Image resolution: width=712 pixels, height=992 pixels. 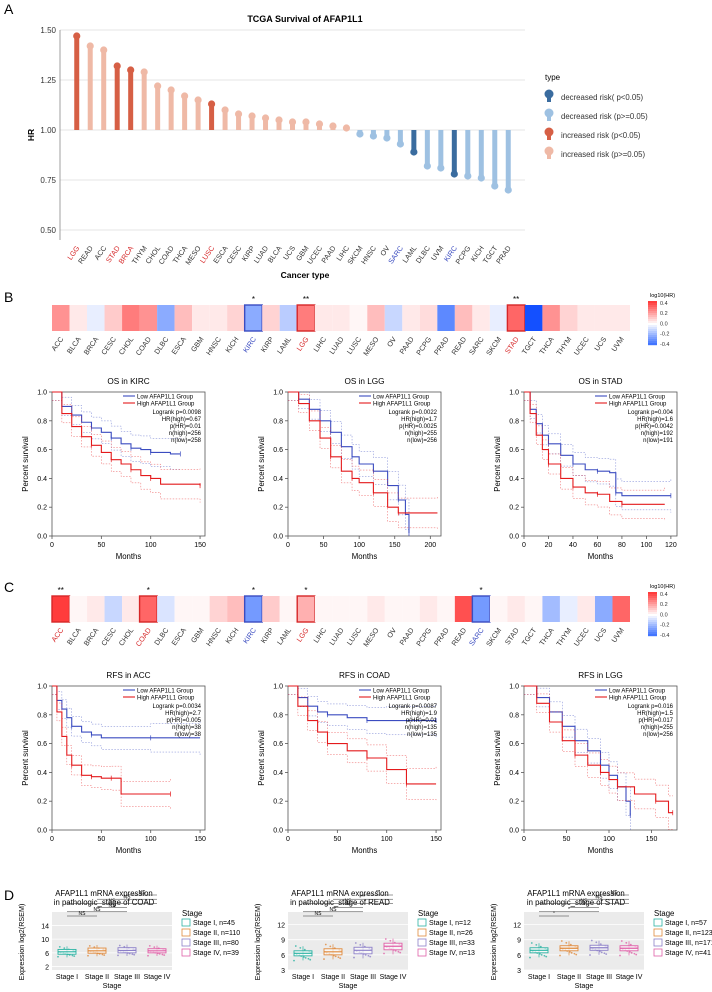 I want to click on heatmap-tick-label: PAAD, so click(x=406, y=636).